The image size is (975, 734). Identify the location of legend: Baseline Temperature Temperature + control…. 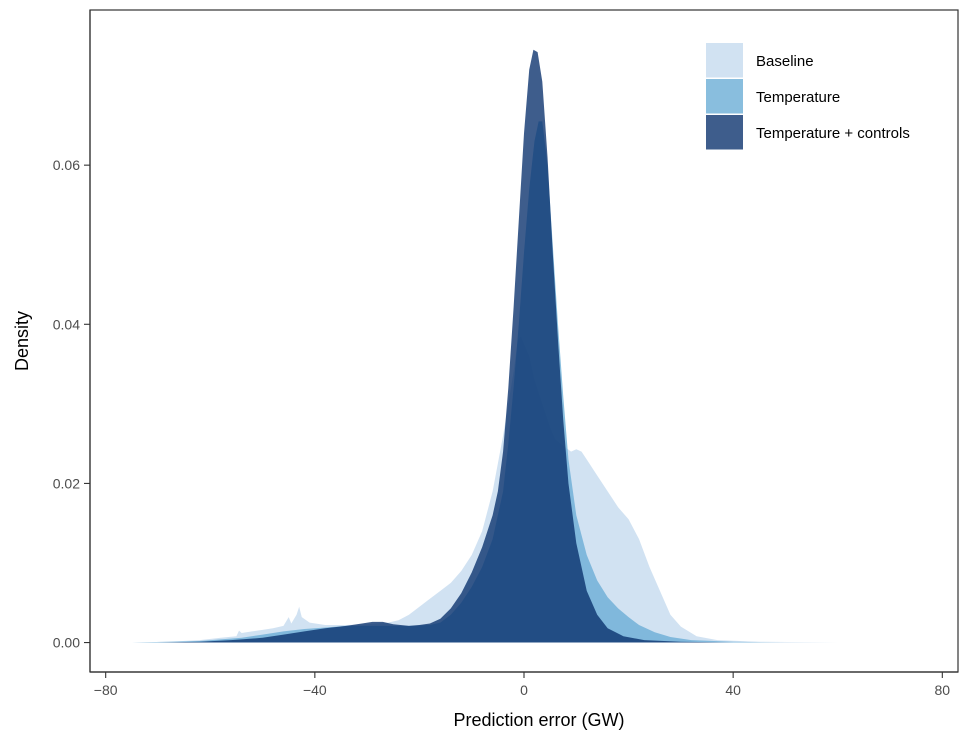
(808, 96).